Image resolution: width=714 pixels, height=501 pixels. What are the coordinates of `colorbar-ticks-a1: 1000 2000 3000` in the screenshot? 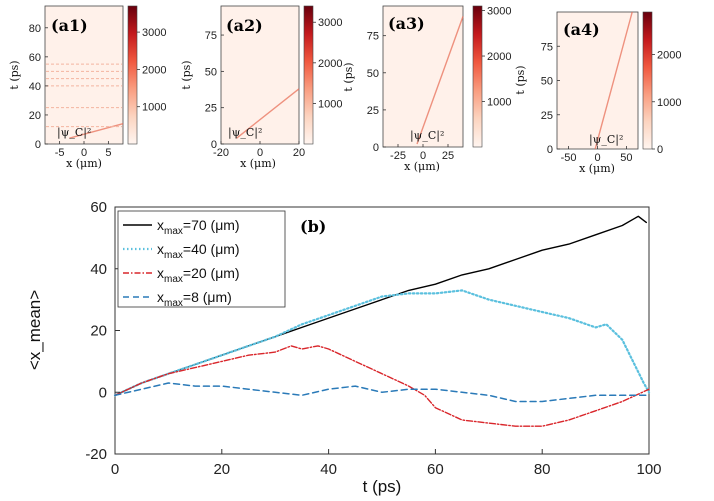 It's located at (151, 70).